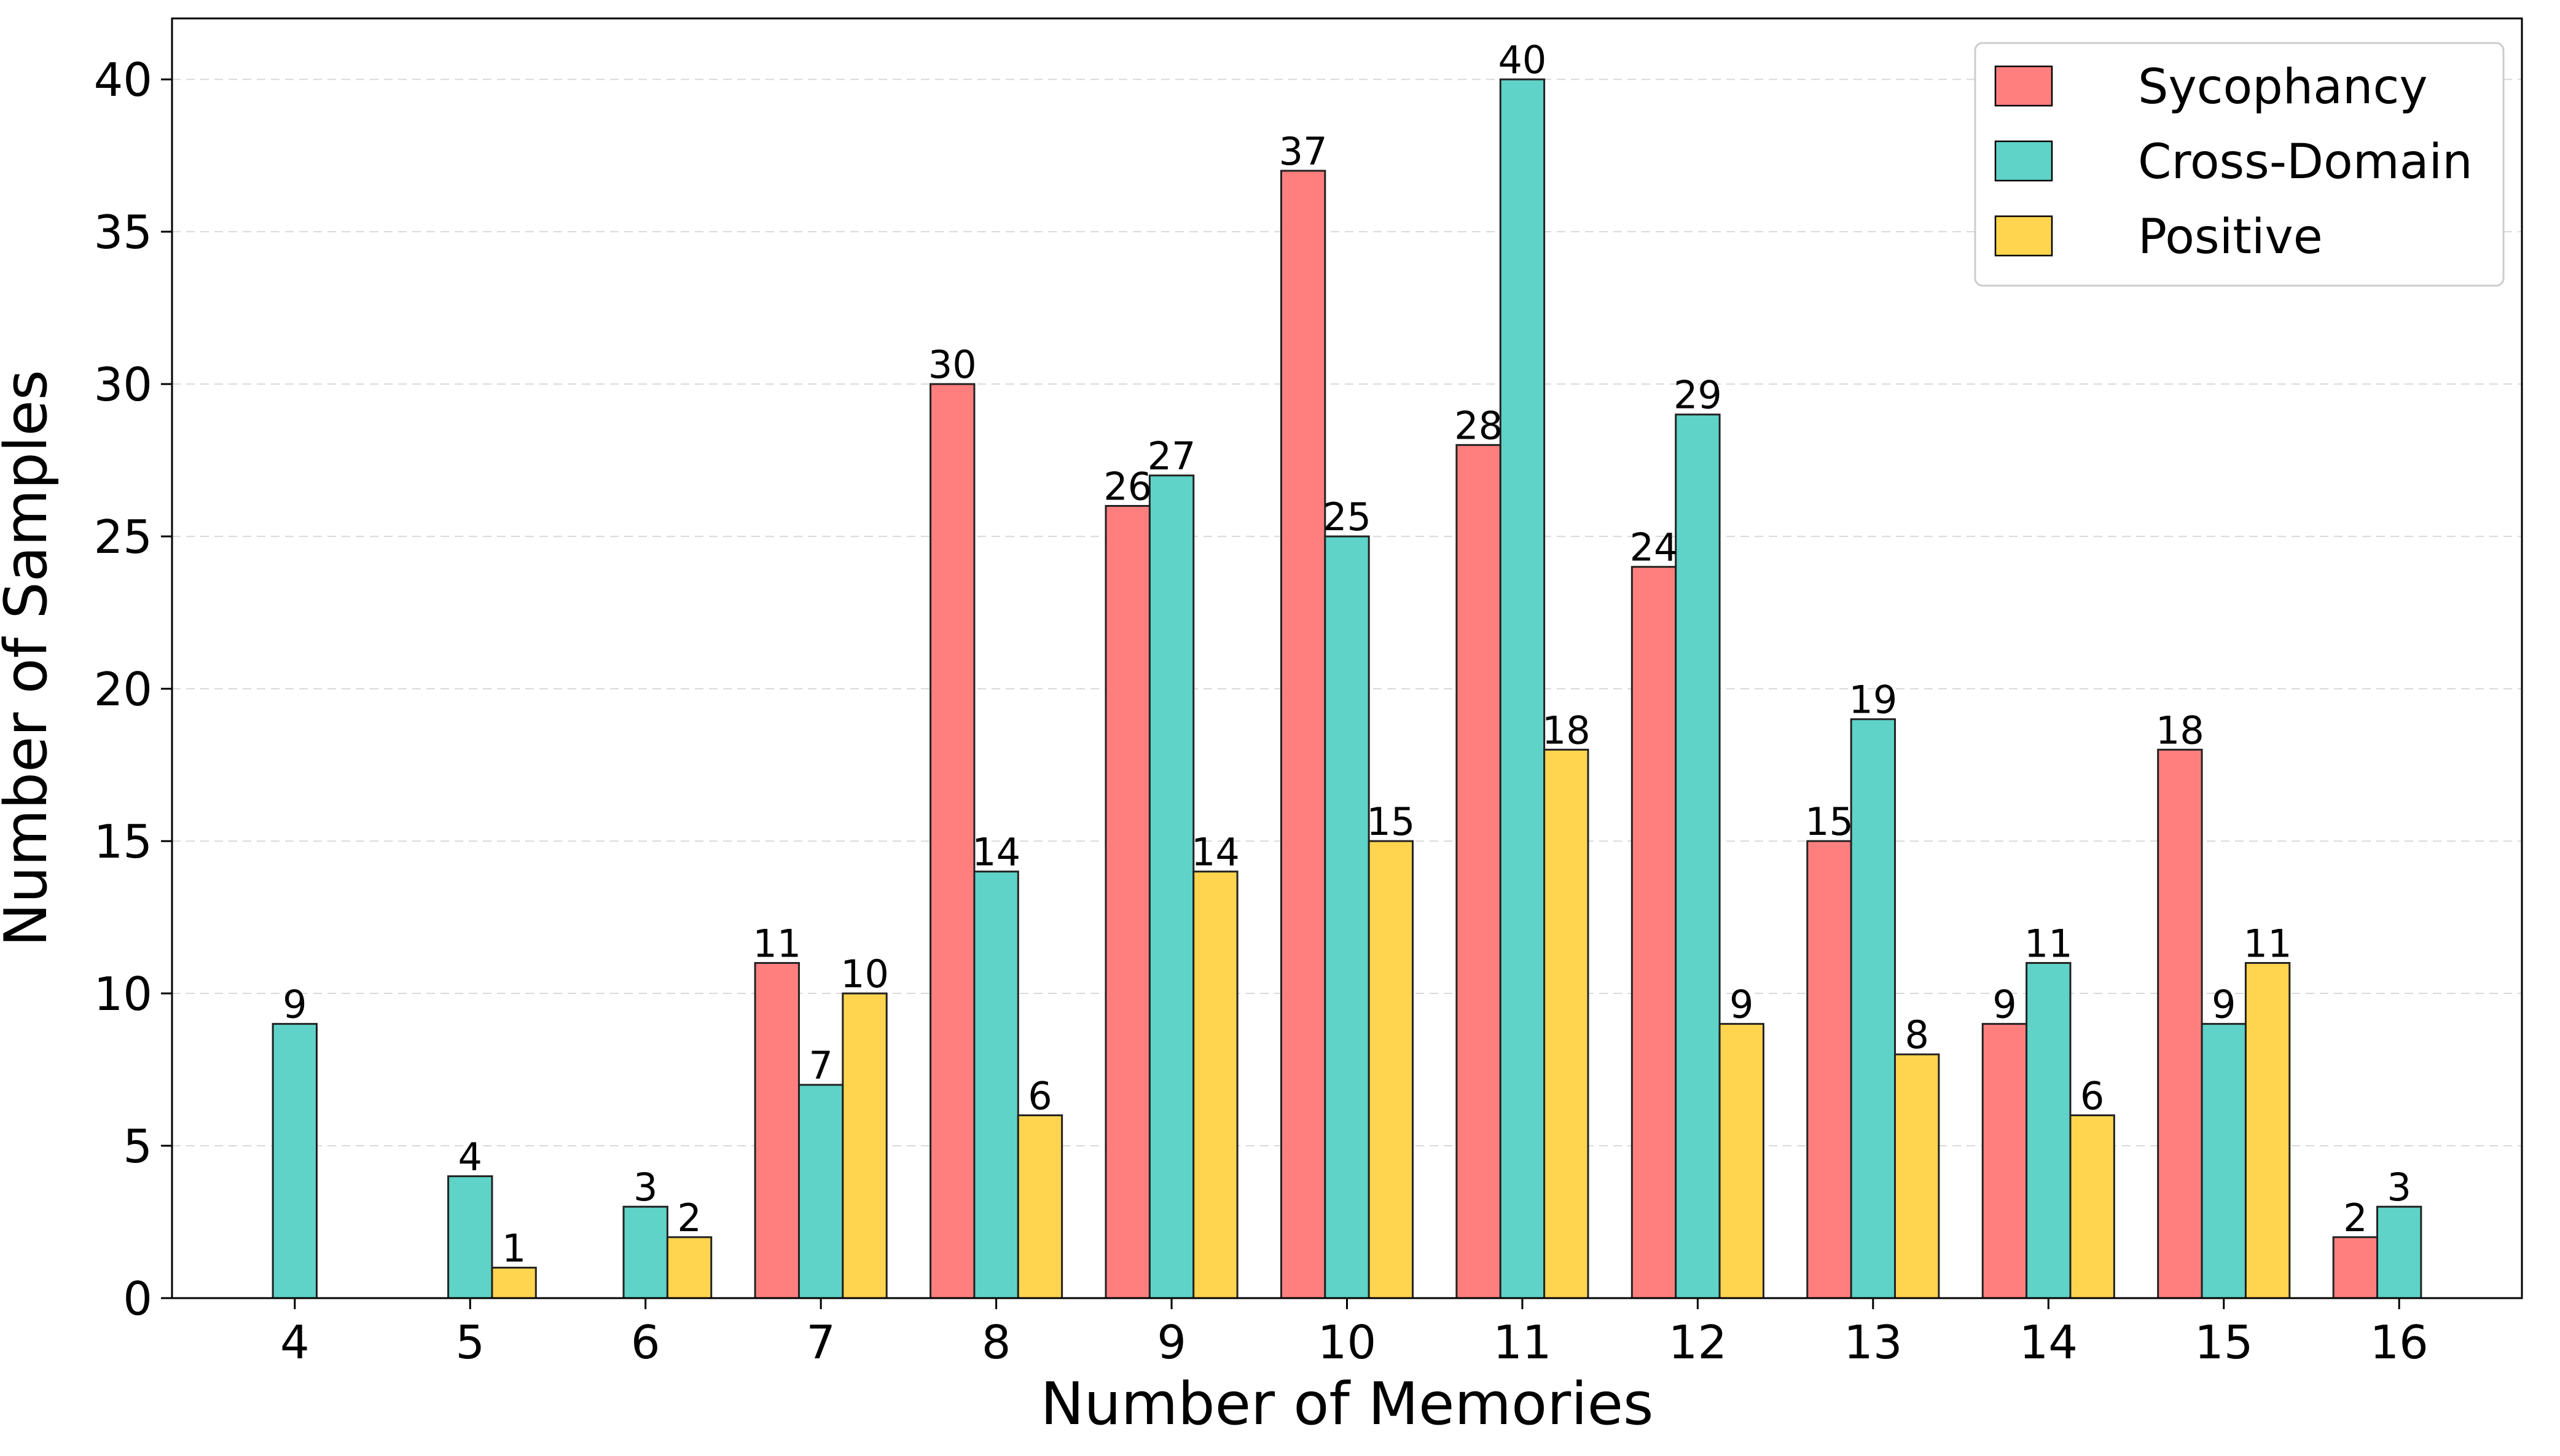  I want to click on y-axis-label: Number of Samples, so click(30, 658).